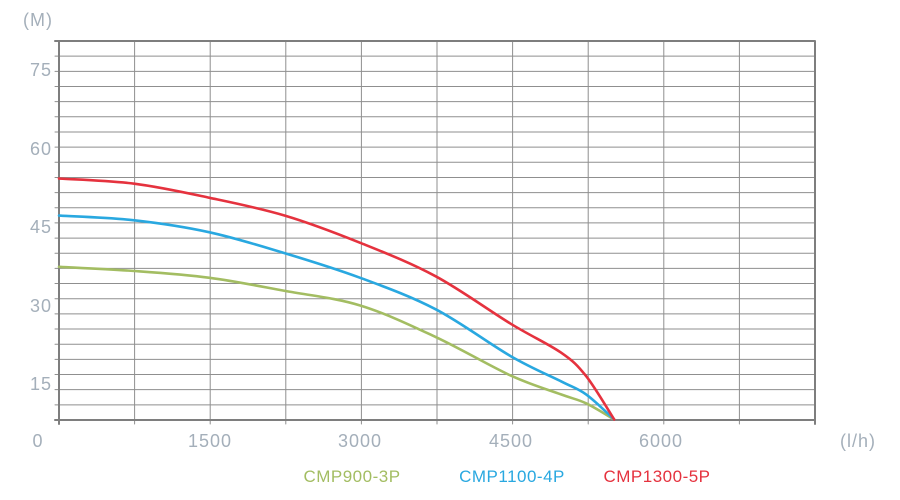  What do you see at coordinates (512, 476) in the screenshot?
I see `legend-item-cmp1100-4p: CMP1100-4P` at bounding box center [512, 476].